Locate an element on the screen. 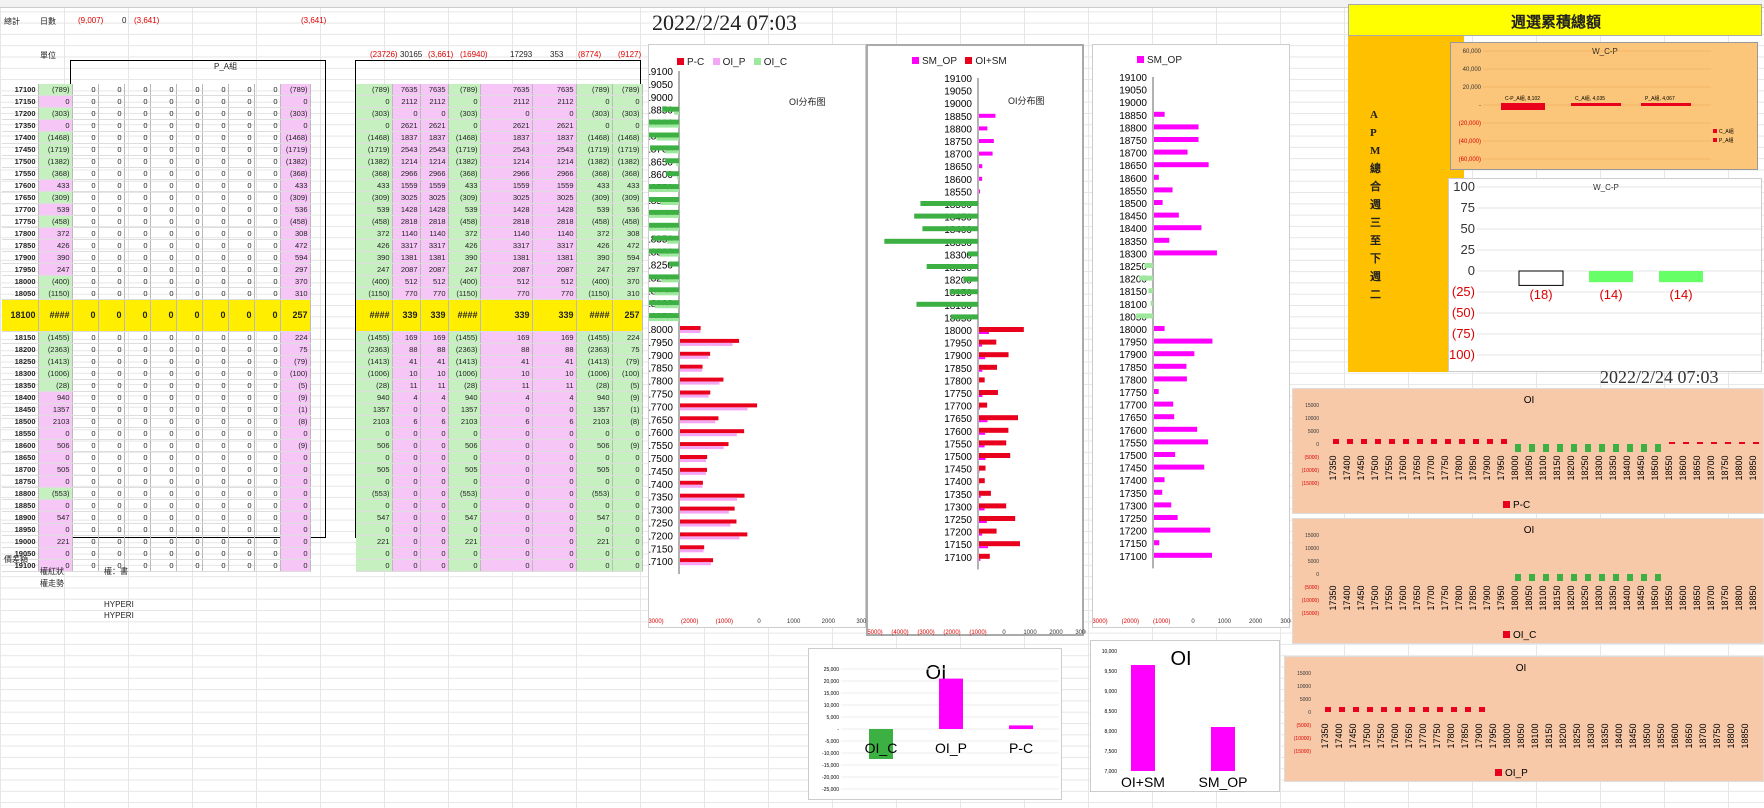  table-row: (303) 0 0 (303) 0 0 (303) (303) is located at coordinates (499, 113).